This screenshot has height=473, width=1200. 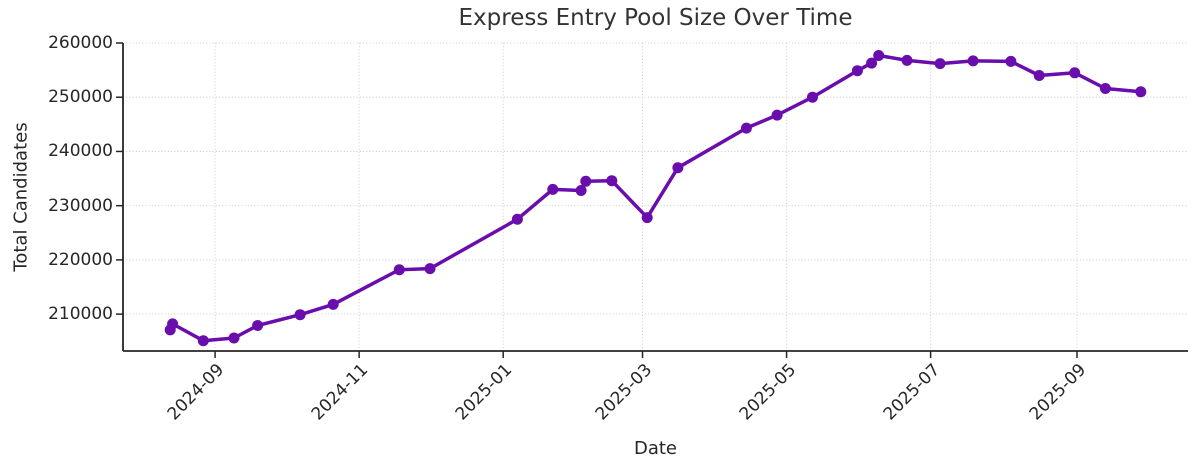 What do you see at coordinates (655, 18) in the screenshot?
I see `chart-title: Express Entry Pool Size Over Time` at bounding box center [655, 18].